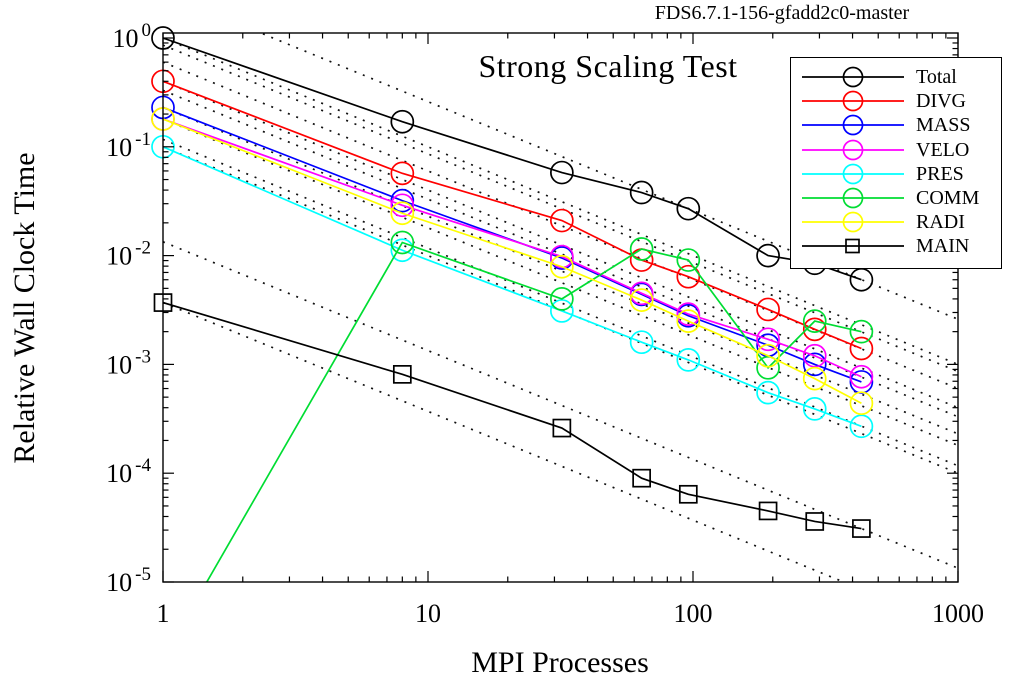  Describe the element at coordinates (571, 613) in the screenshot. I see `x-tick-labels: 1 10 100 1000` at that location.